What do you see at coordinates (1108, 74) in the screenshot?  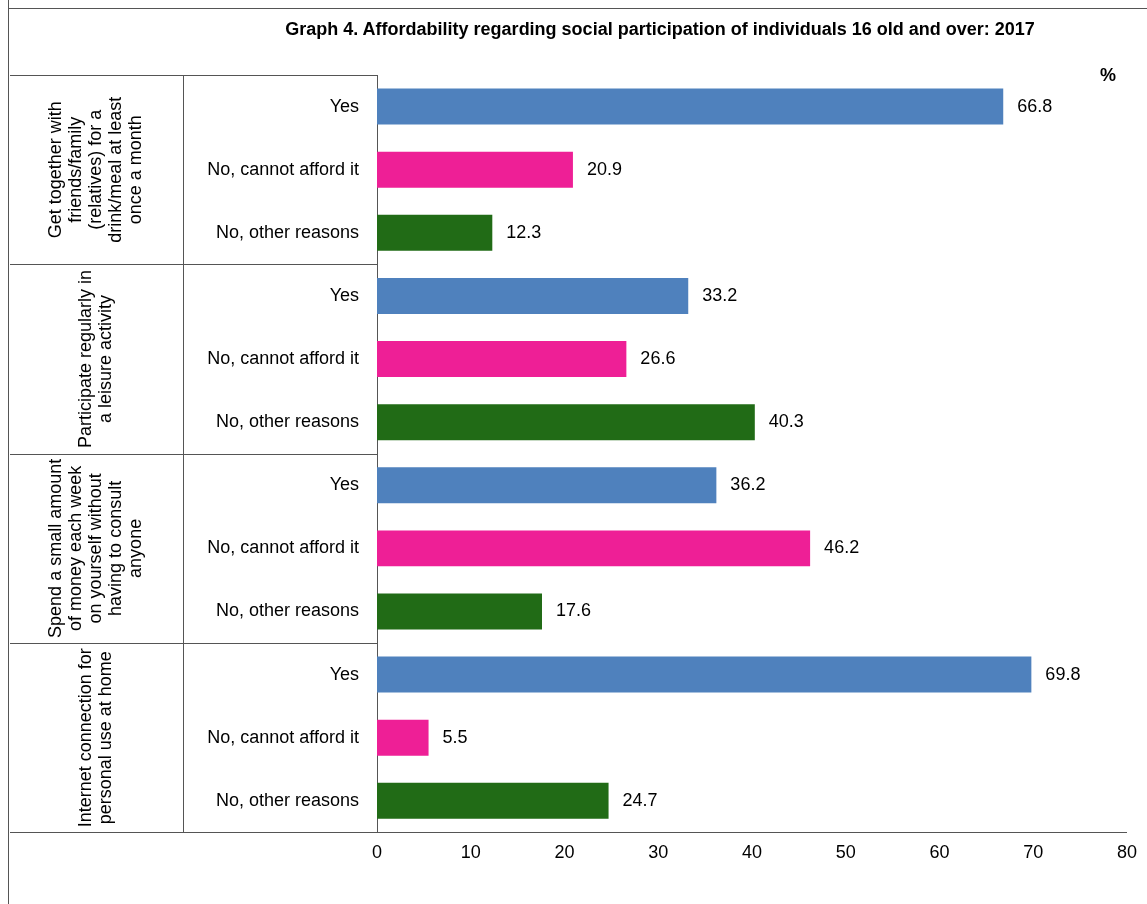 I see `x-axis-title: %` at bounding box center [1108, 74].